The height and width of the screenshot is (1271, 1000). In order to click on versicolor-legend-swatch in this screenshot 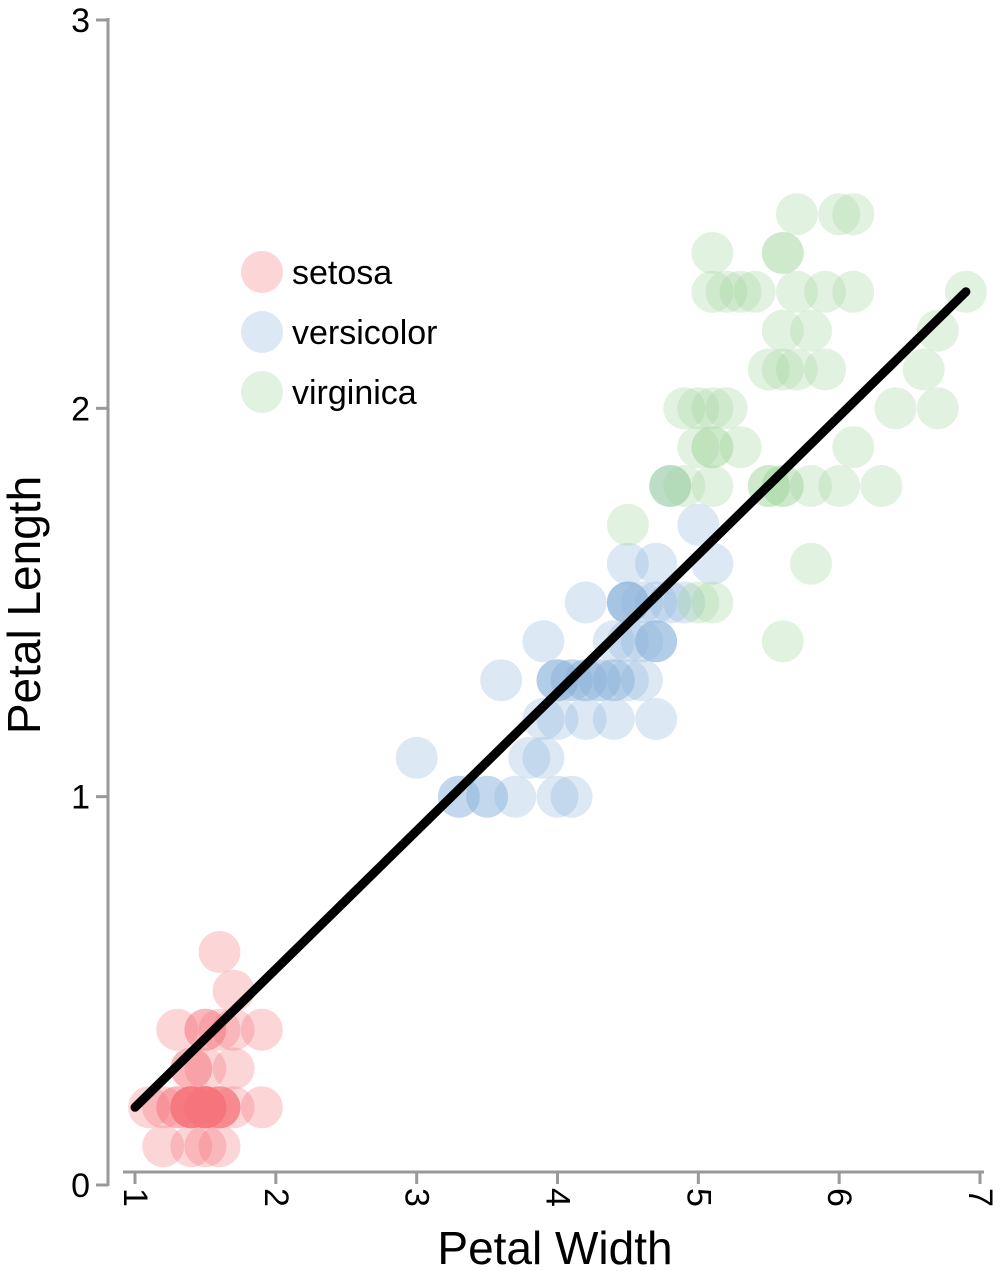, I will do `click(262, 332)`.